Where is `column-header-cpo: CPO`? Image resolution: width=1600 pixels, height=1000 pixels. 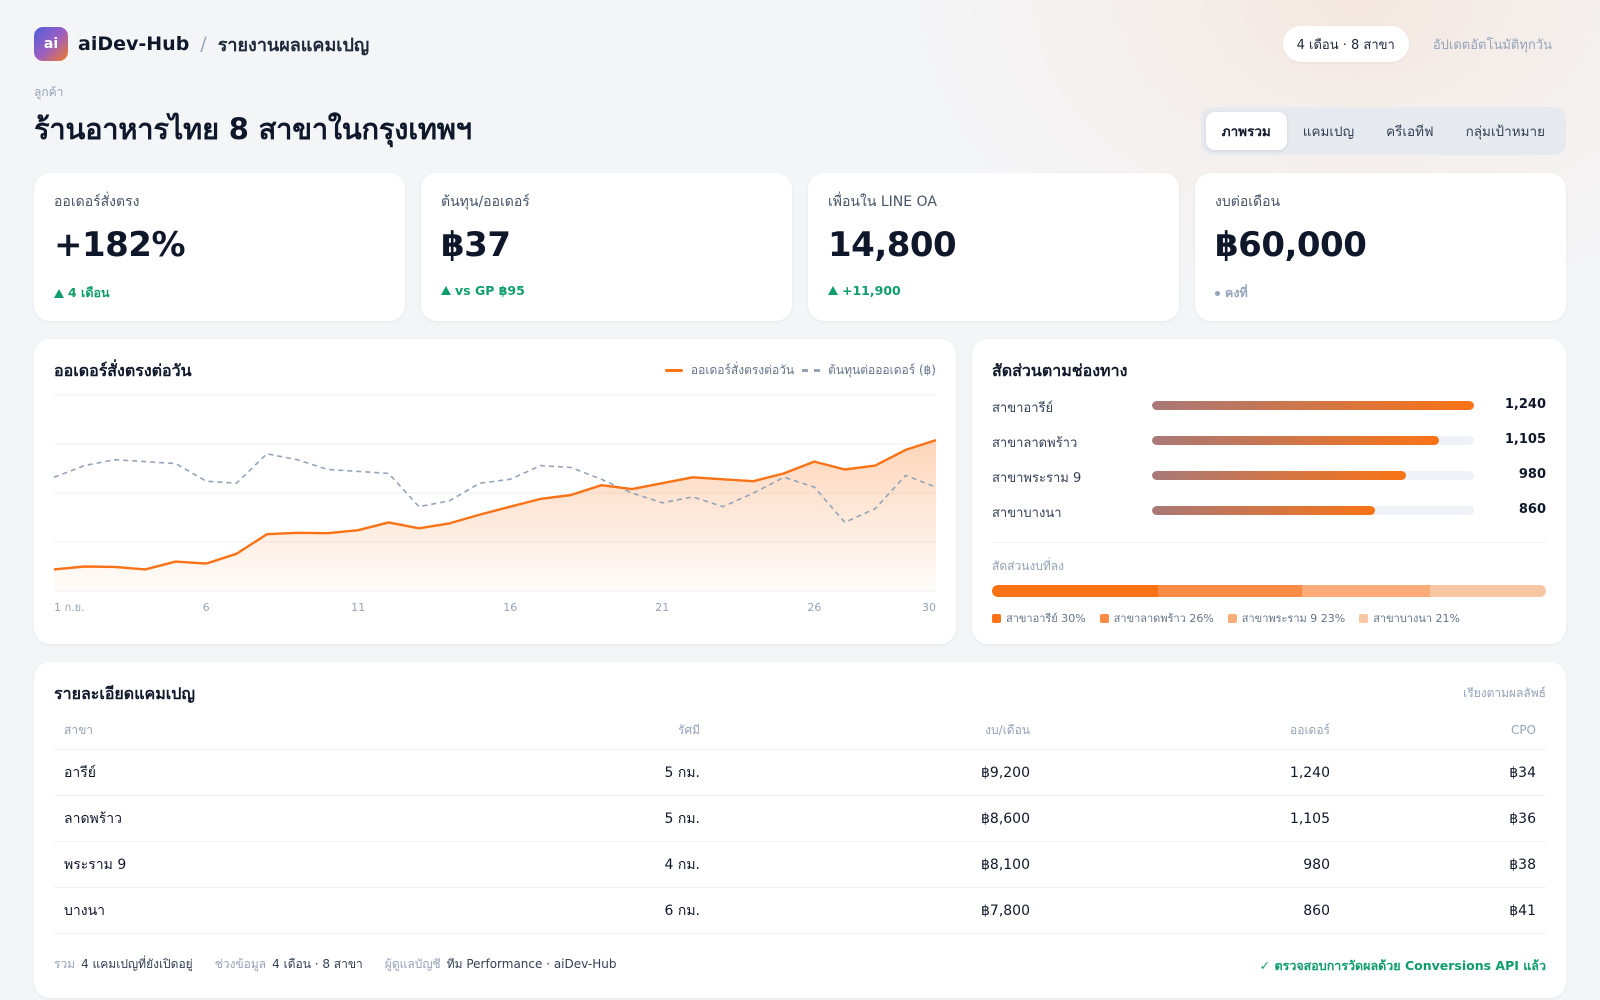
column-header-cpo: CPO is located at coordinates (1523, 730).